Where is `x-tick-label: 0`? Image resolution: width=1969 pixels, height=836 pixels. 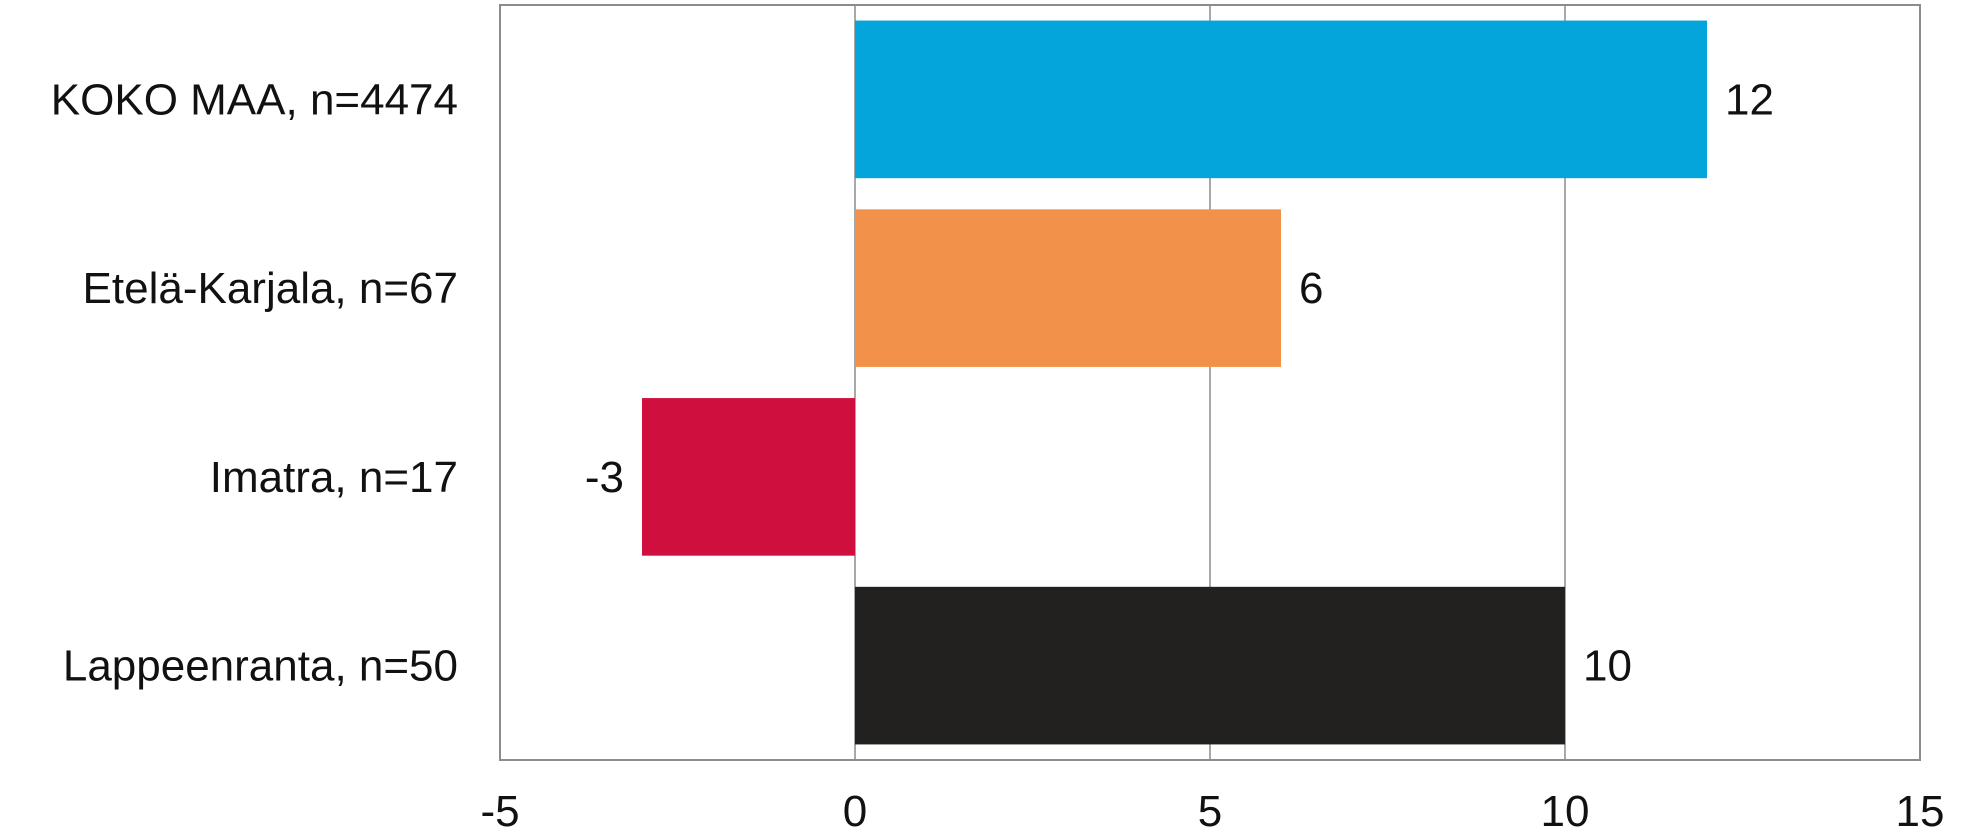 x-tick-label: 0 is located at coordinates (855, 811).